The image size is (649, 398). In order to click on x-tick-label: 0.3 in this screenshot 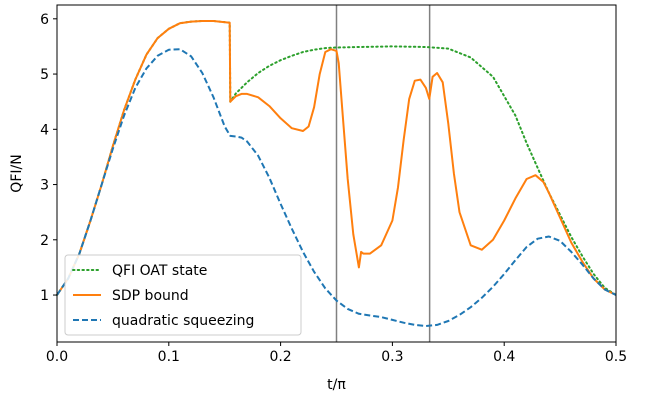, I will do `click(392, 357)`.